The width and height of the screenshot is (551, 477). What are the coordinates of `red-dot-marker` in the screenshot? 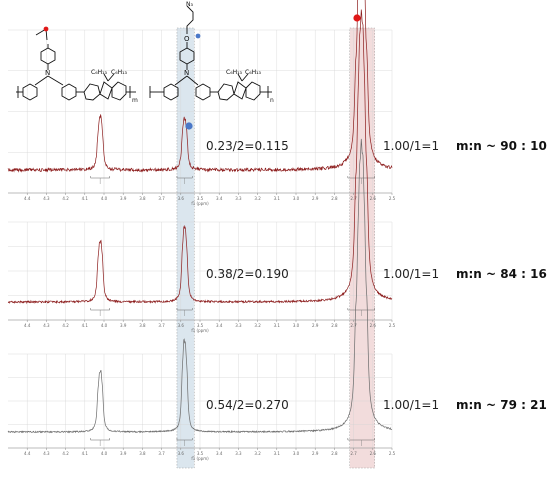 It's located at (357, 18).